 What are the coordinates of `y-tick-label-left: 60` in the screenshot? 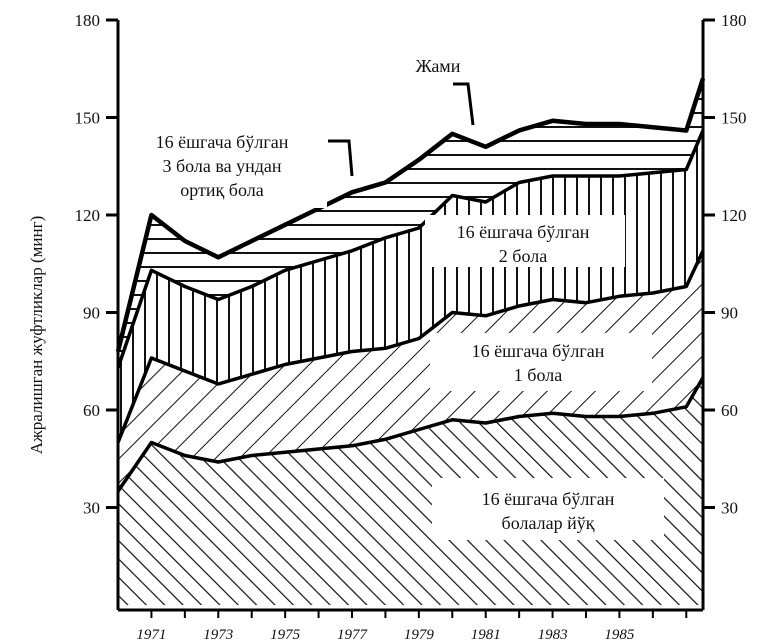 It's located at (91, 410).